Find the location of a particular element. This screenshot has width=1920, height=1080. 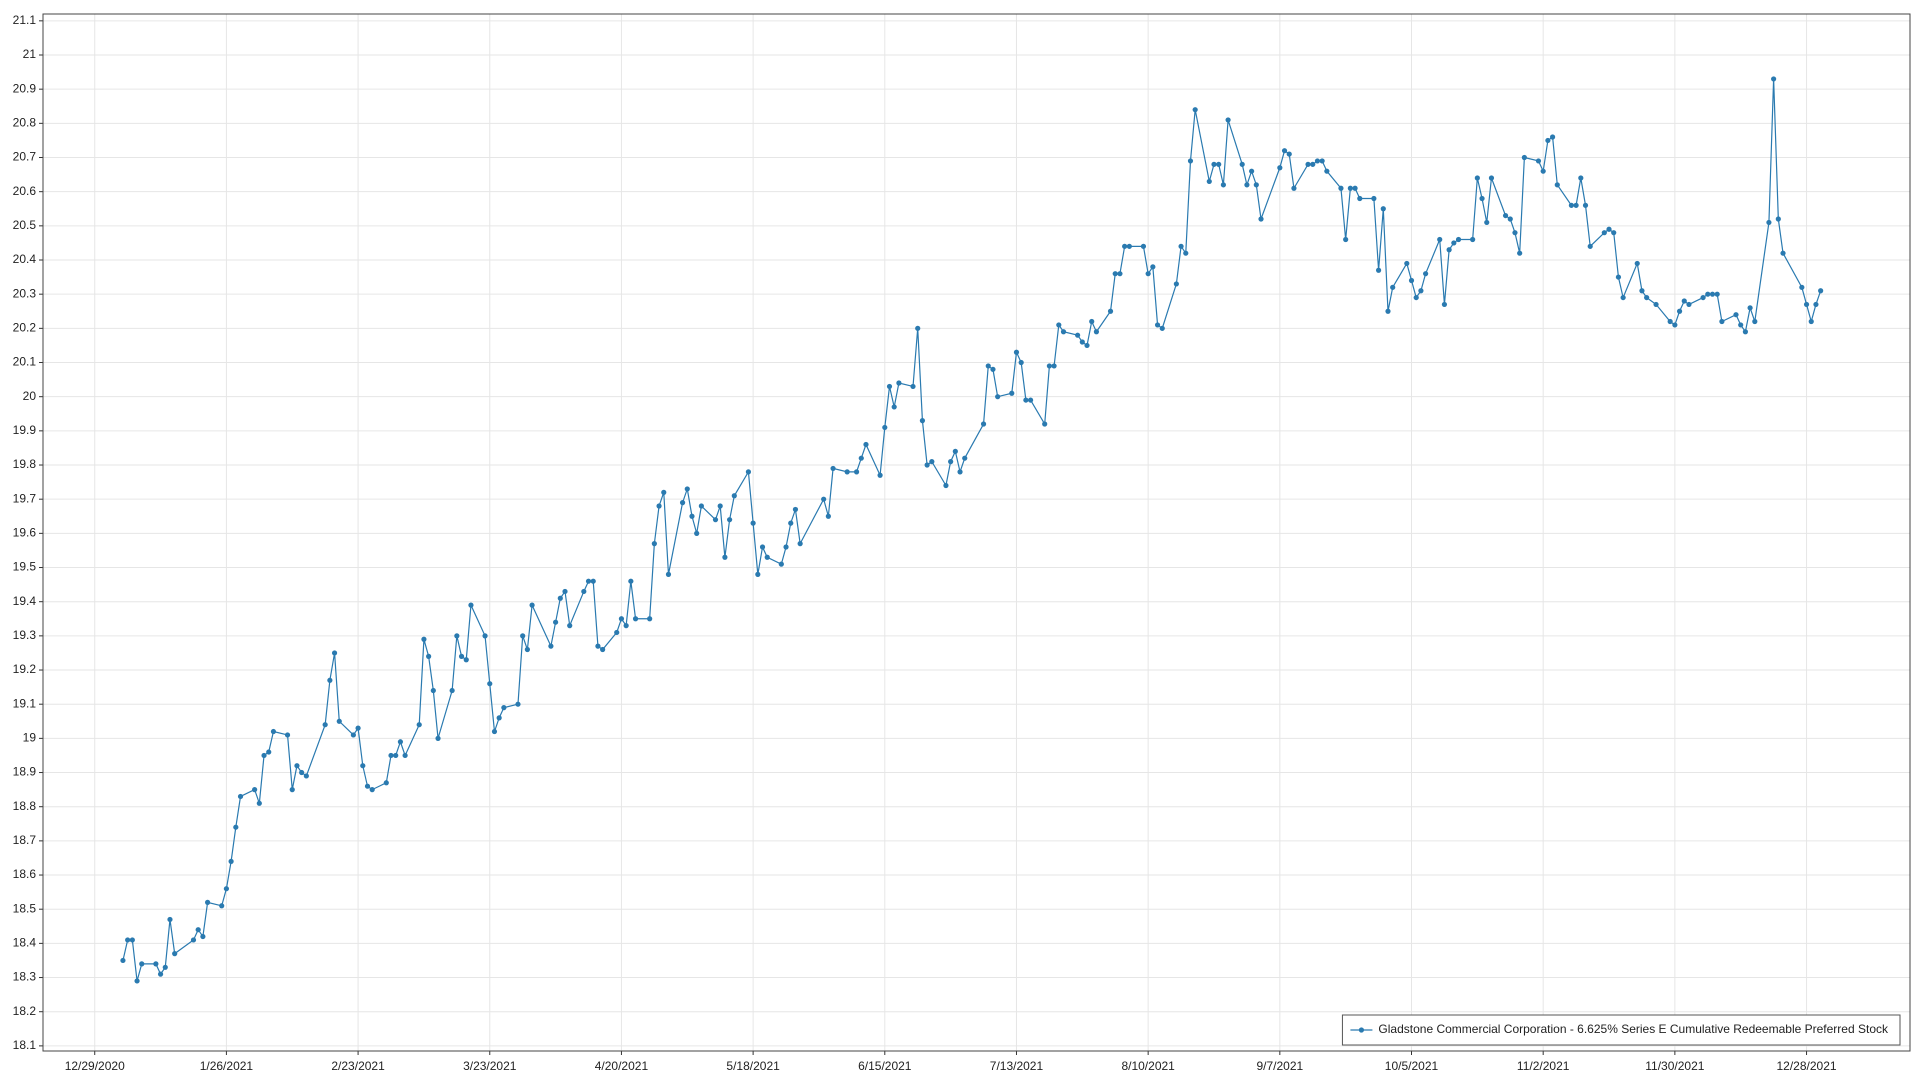

y-tick-label: 21 is located at coordinates (30, 54).